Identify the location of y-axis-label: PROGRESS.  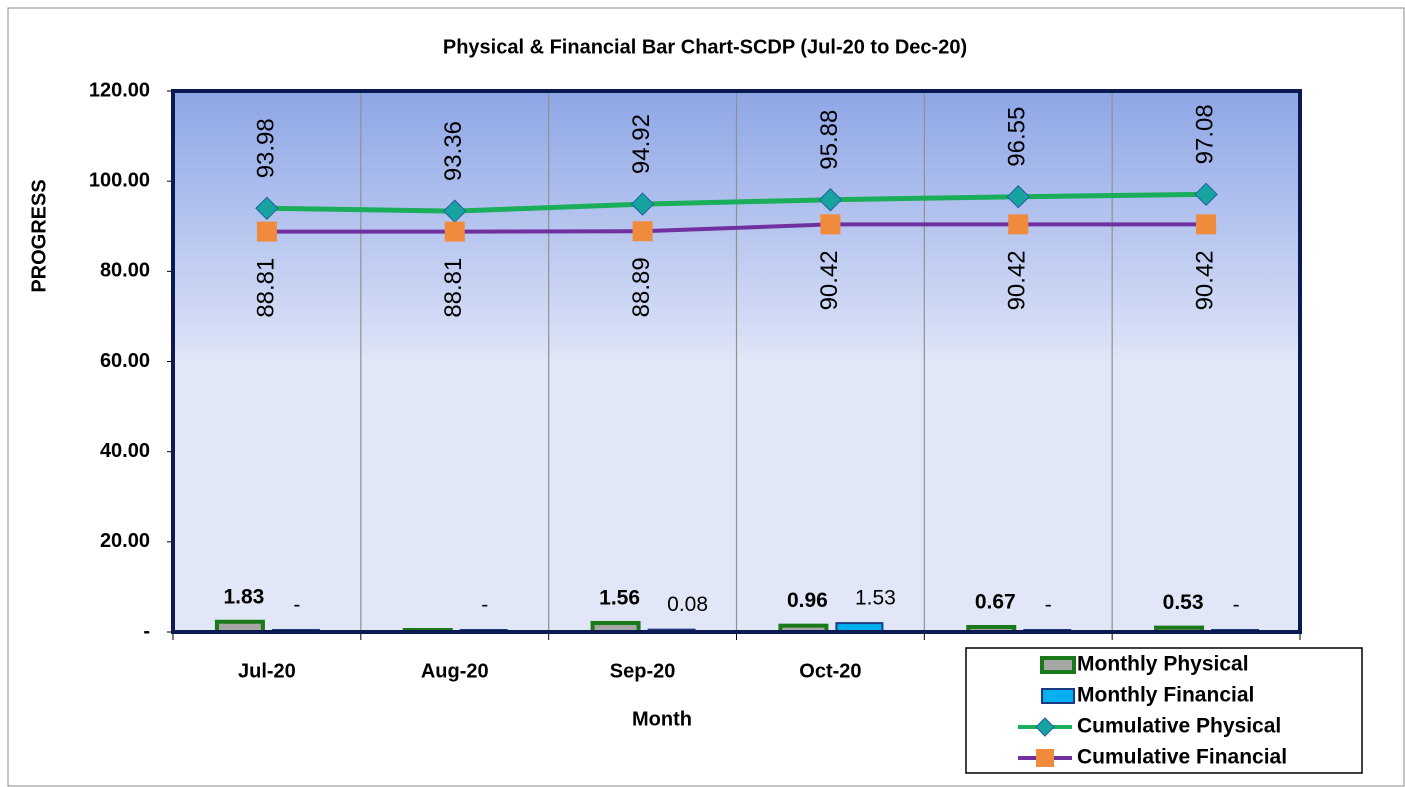
(39, 235).